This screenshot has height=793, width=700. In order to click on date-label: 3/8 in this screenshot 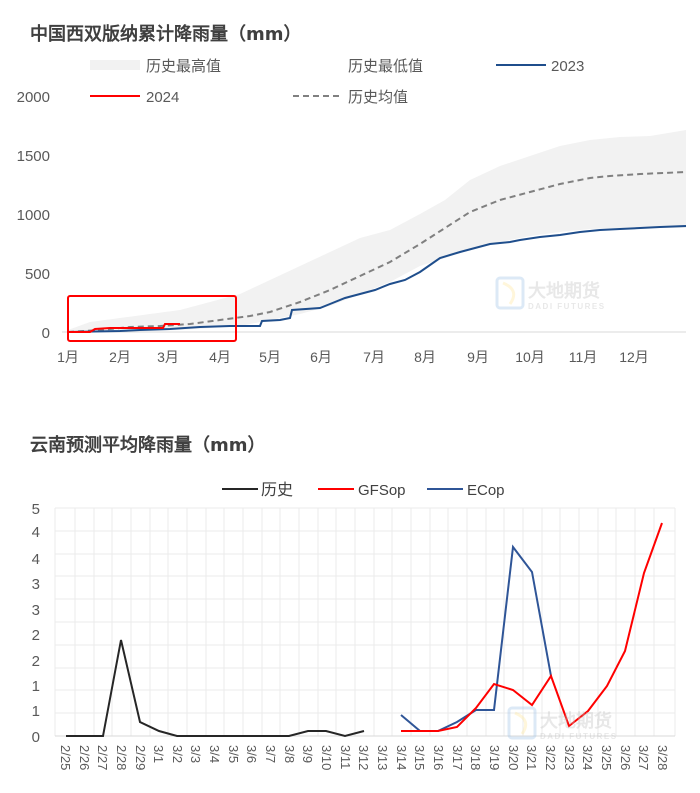, I will do `click(289, 754)`.